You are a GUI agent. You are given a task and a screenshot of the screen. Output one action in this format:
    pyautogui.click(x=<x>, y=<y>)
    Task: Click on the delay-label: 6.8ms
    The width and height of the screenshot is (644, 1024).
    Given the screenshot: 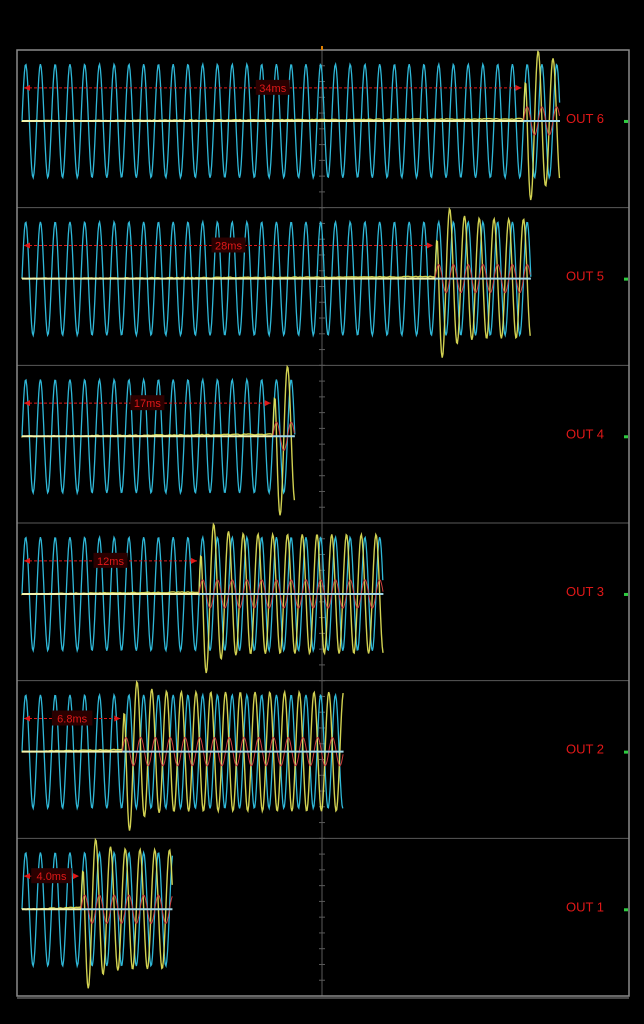 What is the action you would take?
    pyautogui.click(x=72, y=720)
    